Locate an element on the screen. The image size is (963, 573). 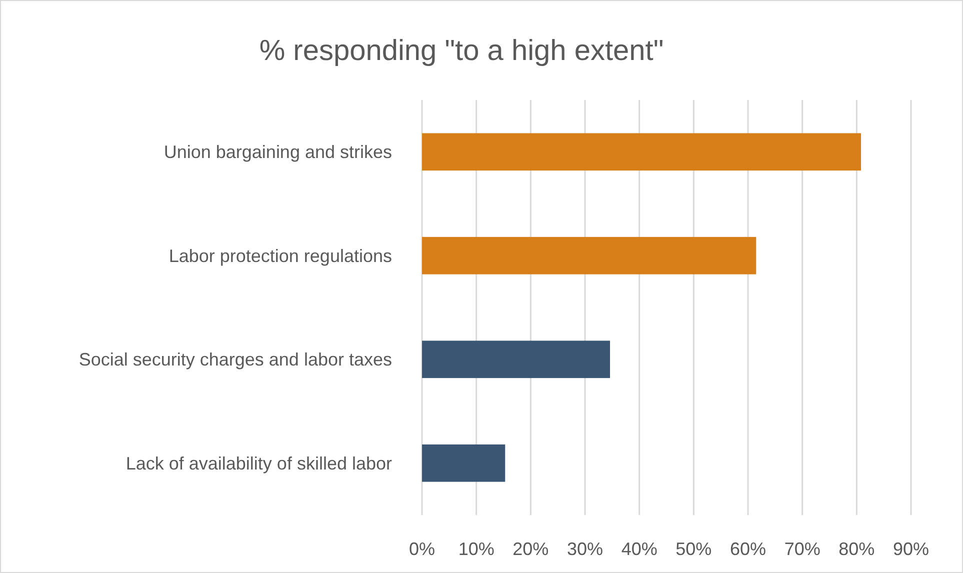
x-tick-label: 20% is located at coordinates (530, 549).